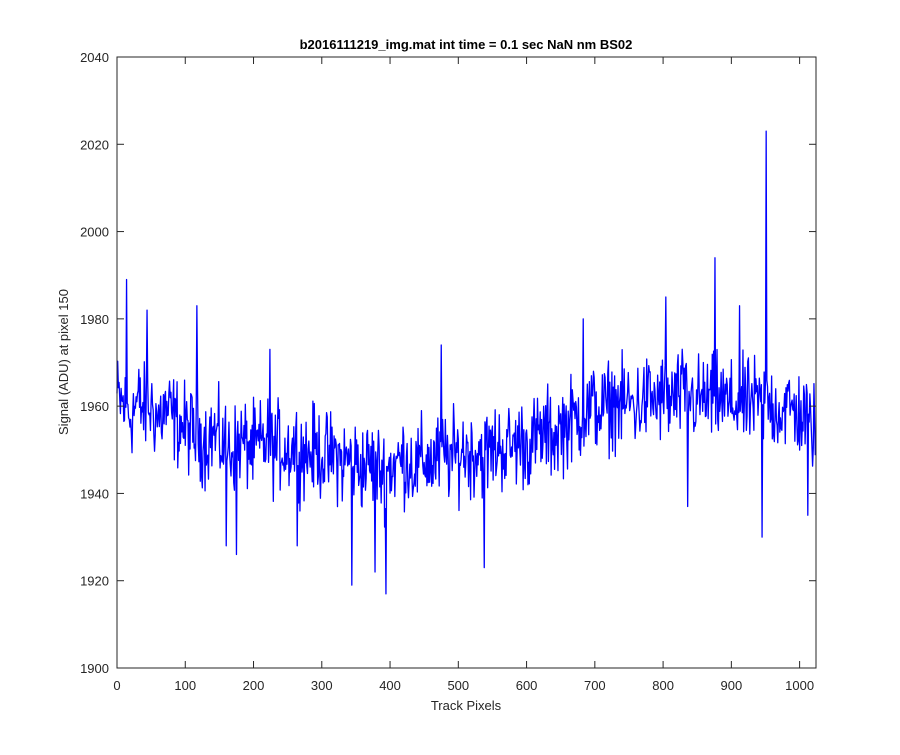 Image resolution: width=900 pixels, height=755 pixels. Describe the element at coordinates (63, 362) in the screenshot. I see `y-axis-label: Signal (ADU) at pixel 150` at that location.